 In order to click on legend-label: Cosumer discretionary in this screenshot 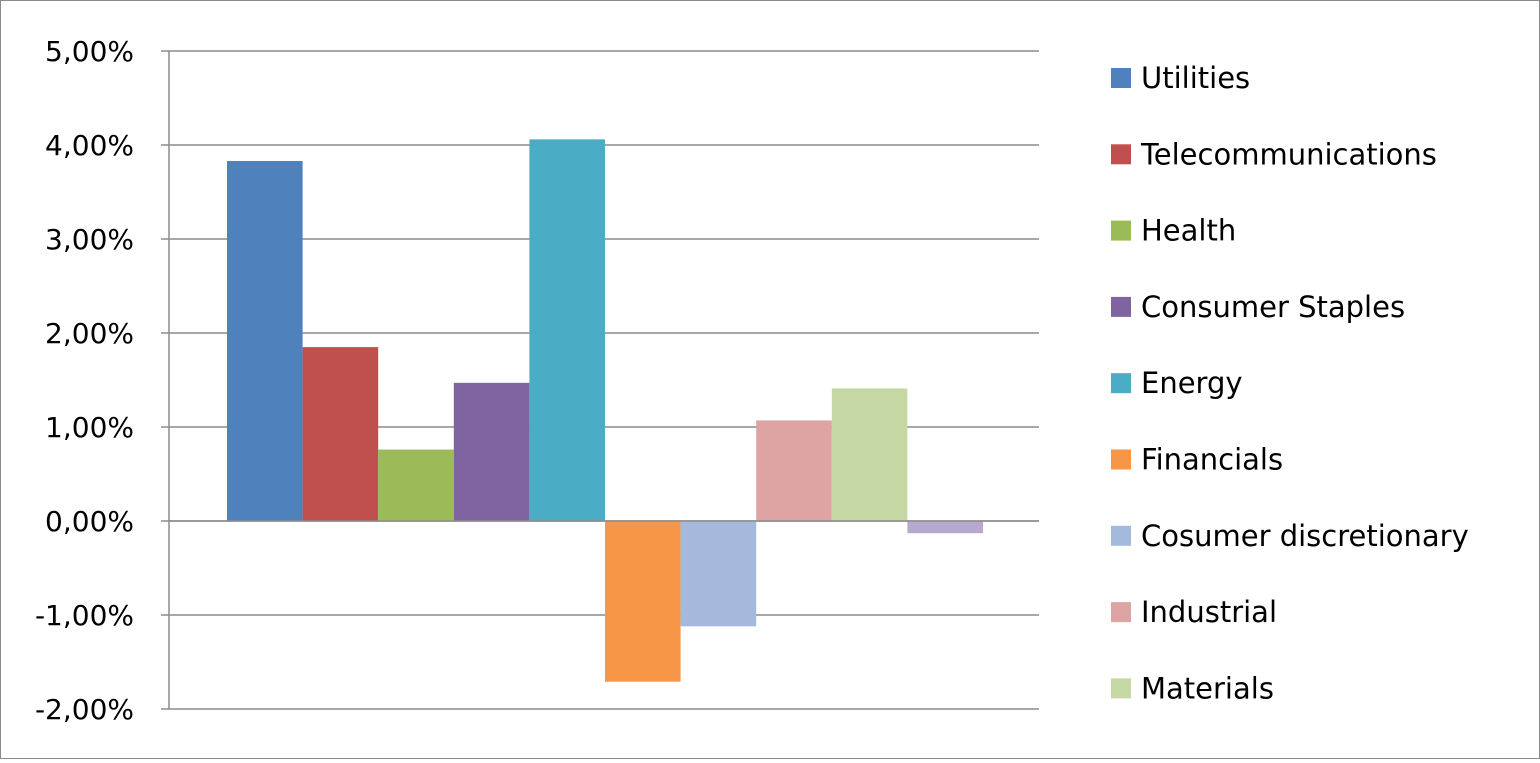, I will do `click(1305, 536)`.